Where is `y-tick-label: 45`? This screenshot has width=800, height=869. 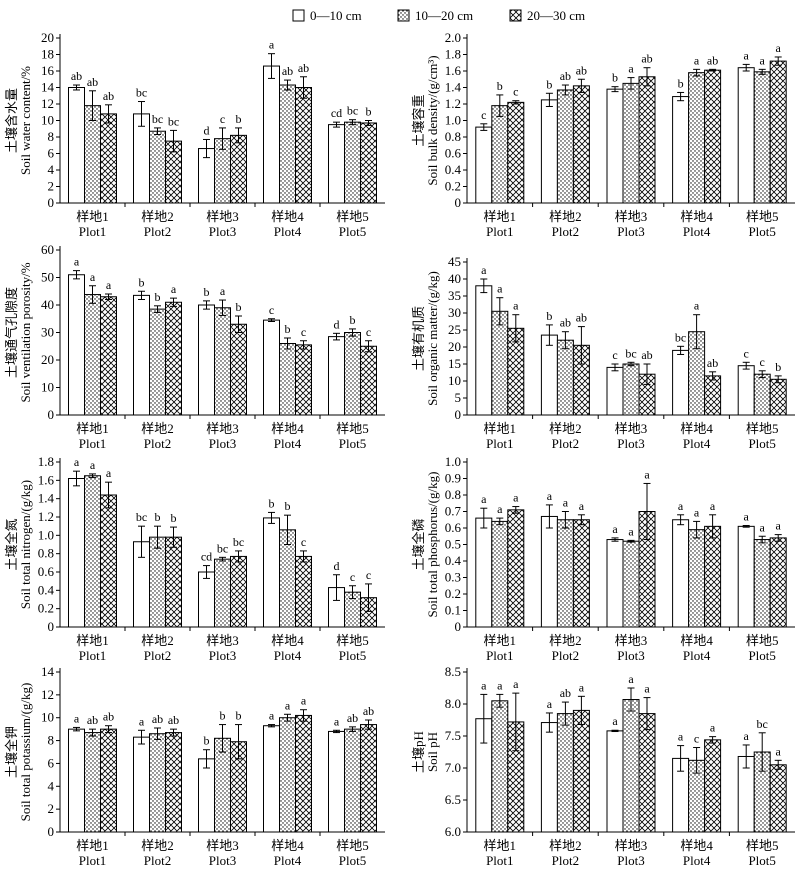 y-tick-label: 45 is located at coordinates (454, 261).